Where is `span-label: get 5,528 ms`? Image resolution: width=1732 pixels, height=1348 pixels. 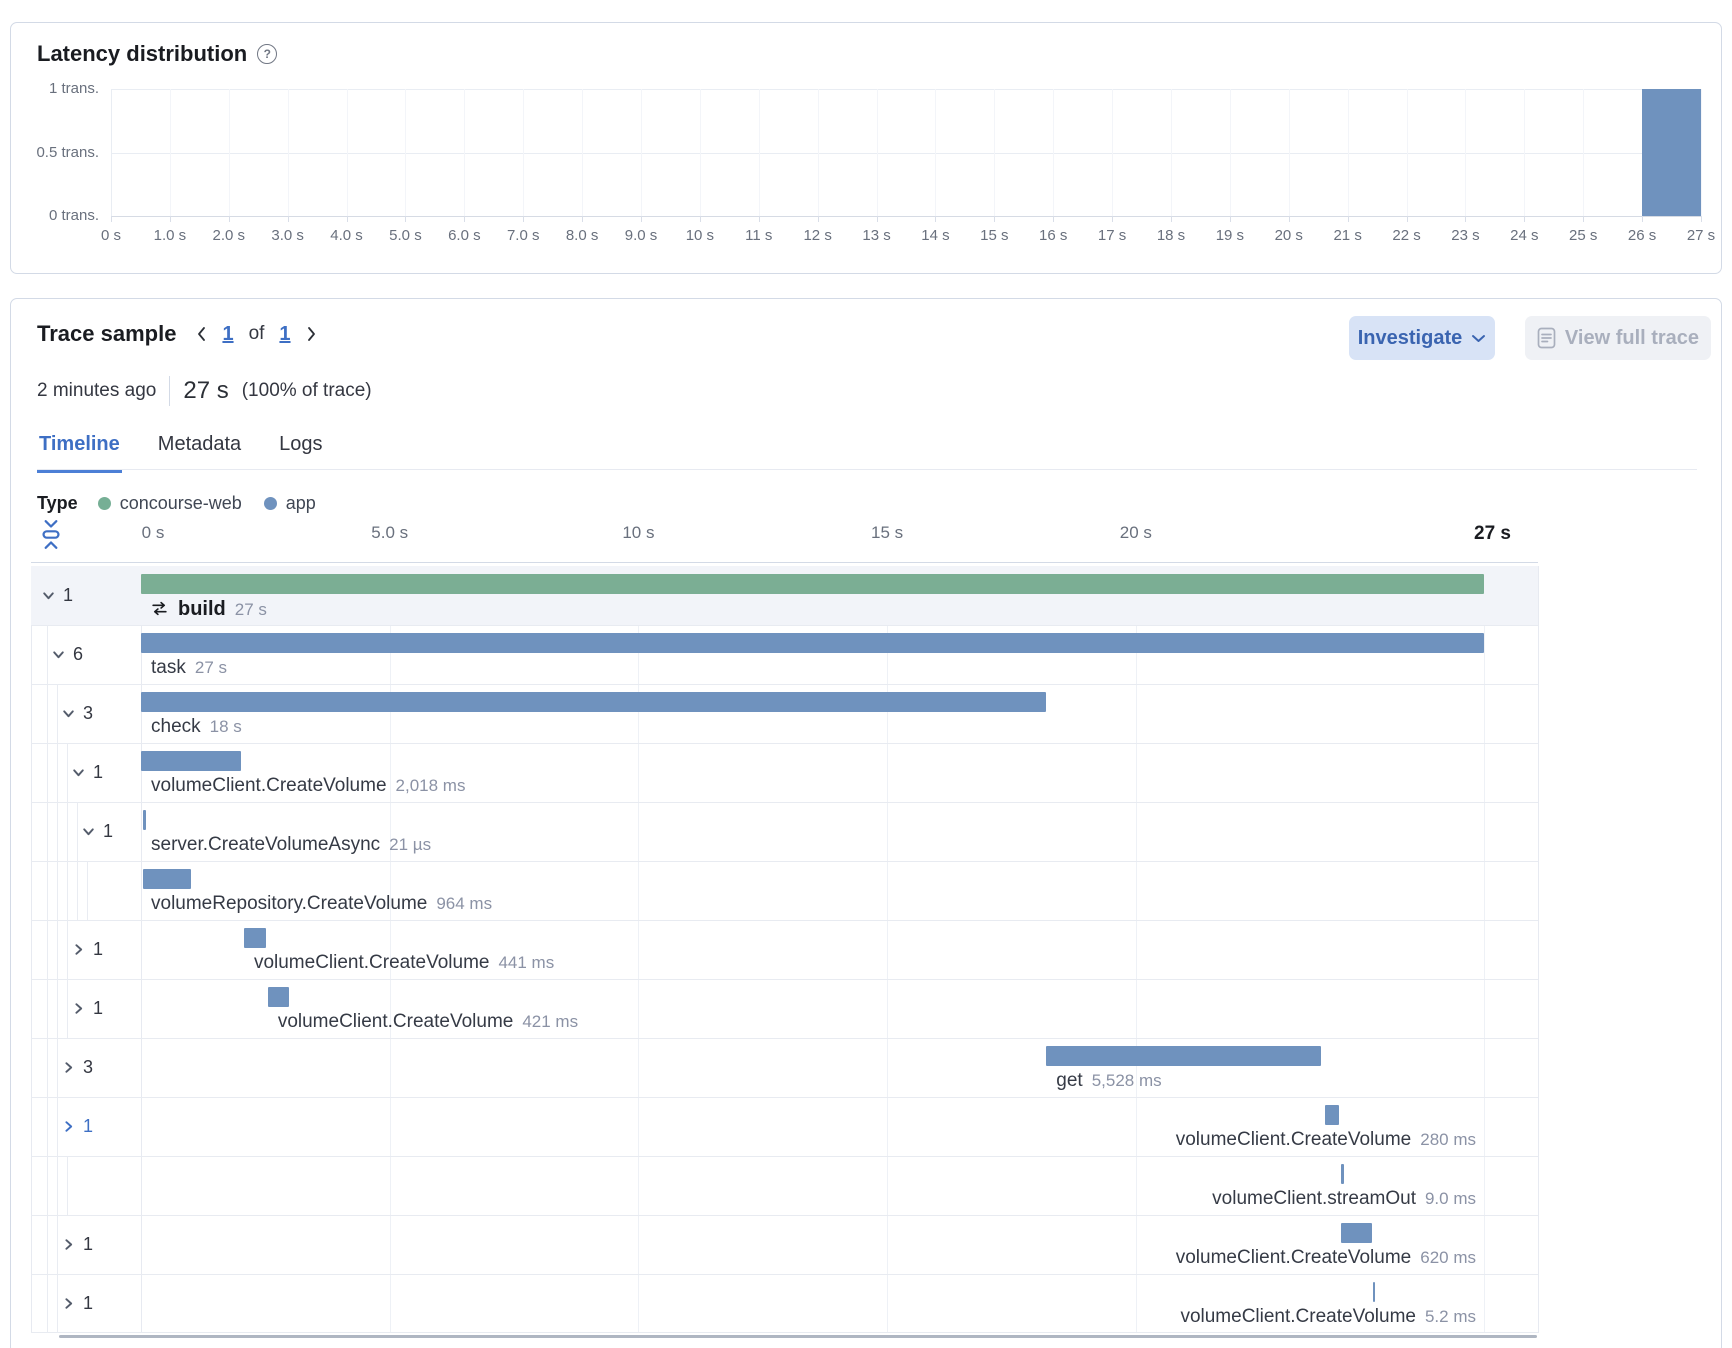 span-label: get 5,528 ms is located at coordinates (1108, 1081).